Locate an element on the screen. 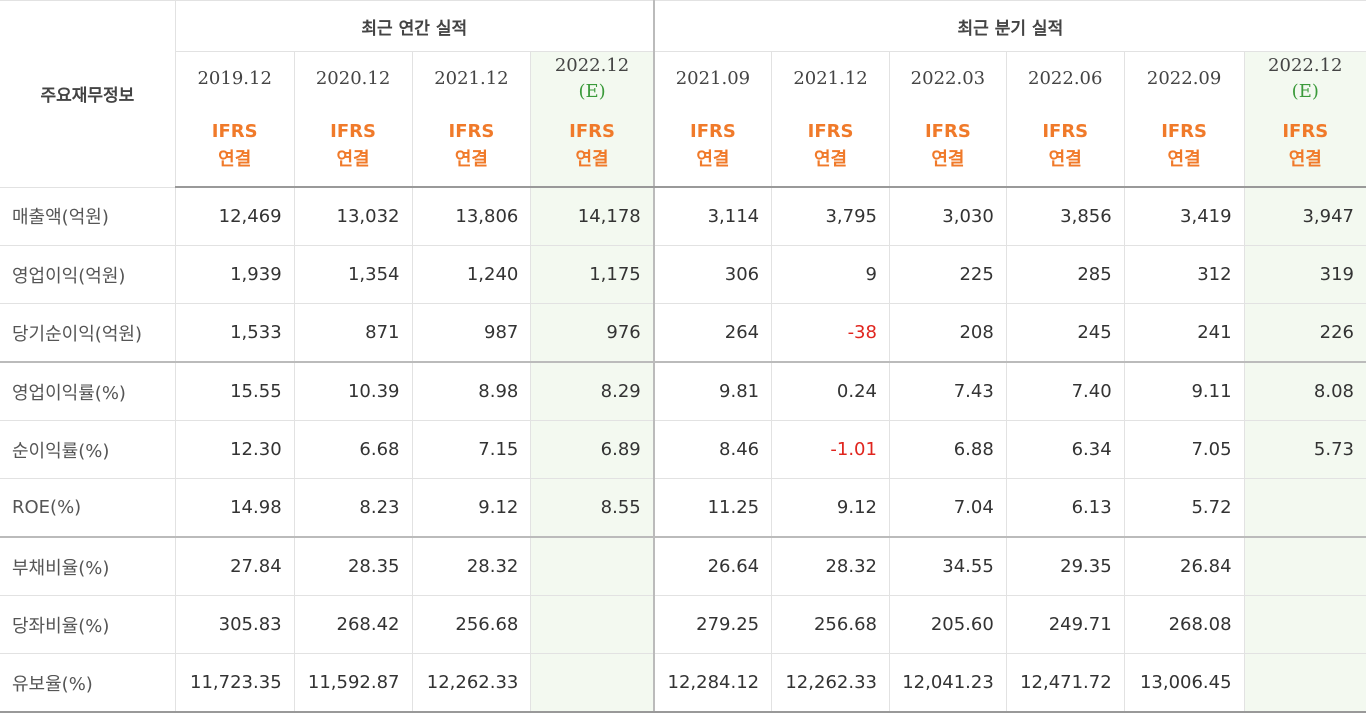 The width and height of the screenshot is (1368, 714). value-cell: 8.08 is located at coordinates (1304, 391).